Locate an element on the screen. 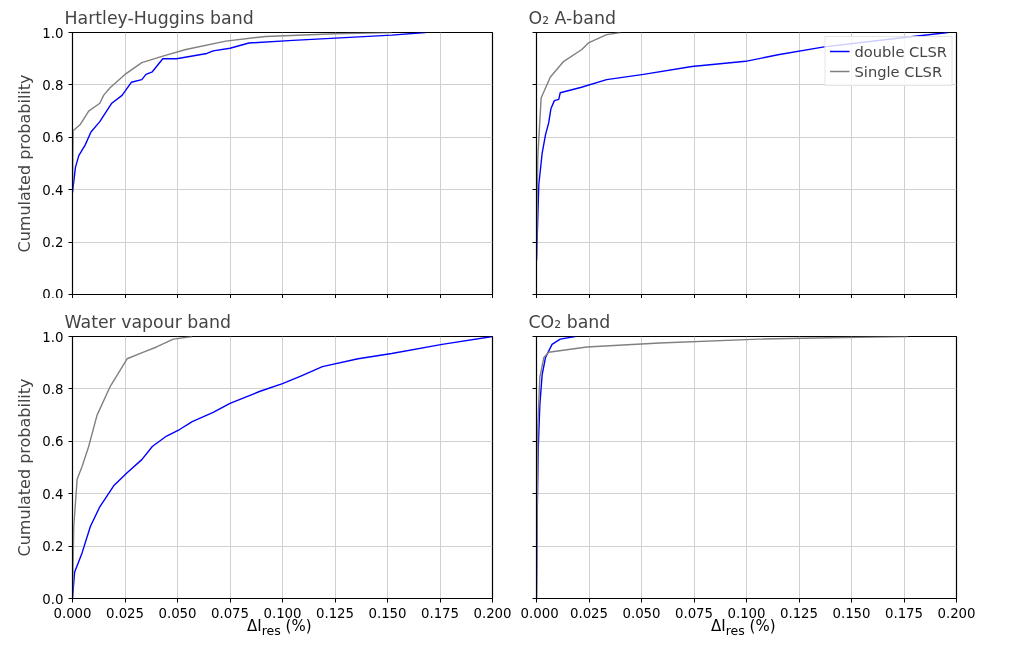  chart-title: O₂ A-band is located at coordinates (572, 17).